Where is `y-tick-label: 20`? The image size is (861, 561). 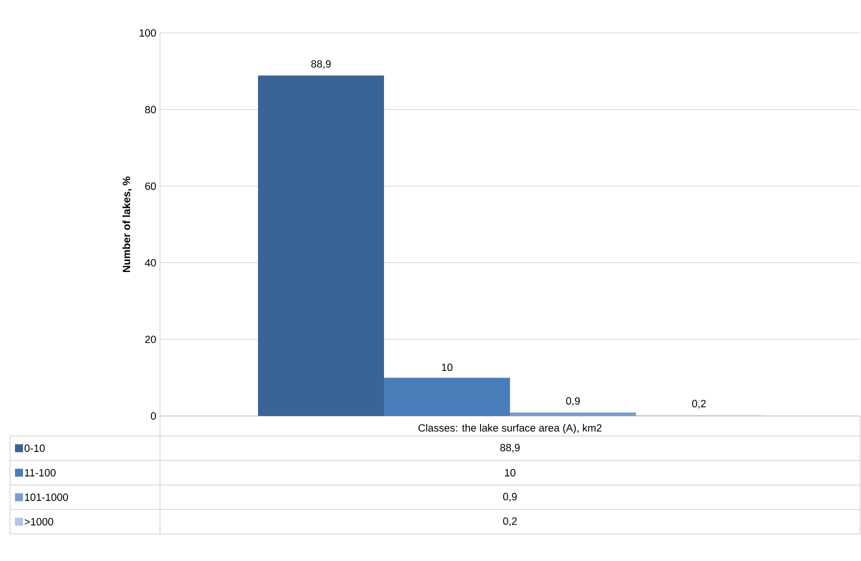 y-tick-label: 20 is located at coordinates (150, 340).